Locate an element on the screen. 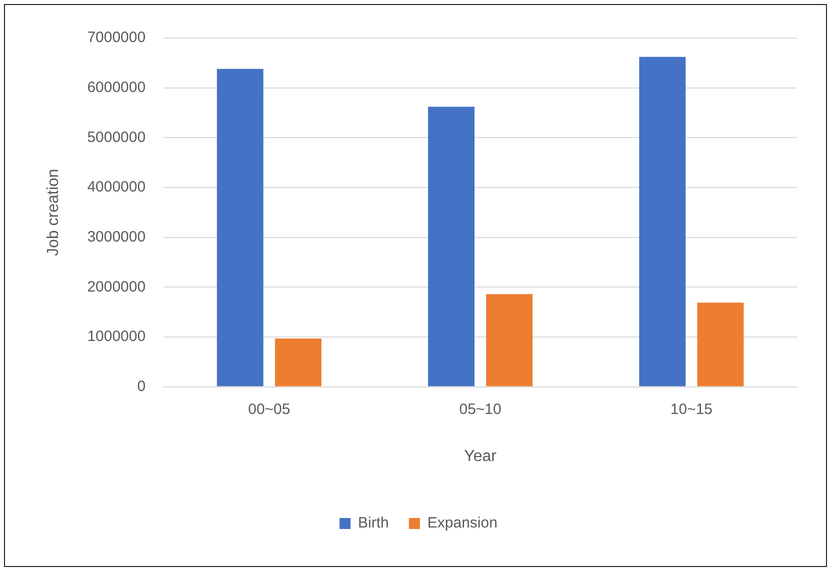  y-tick-label: 7000000 is located at coordinates (116, 37).